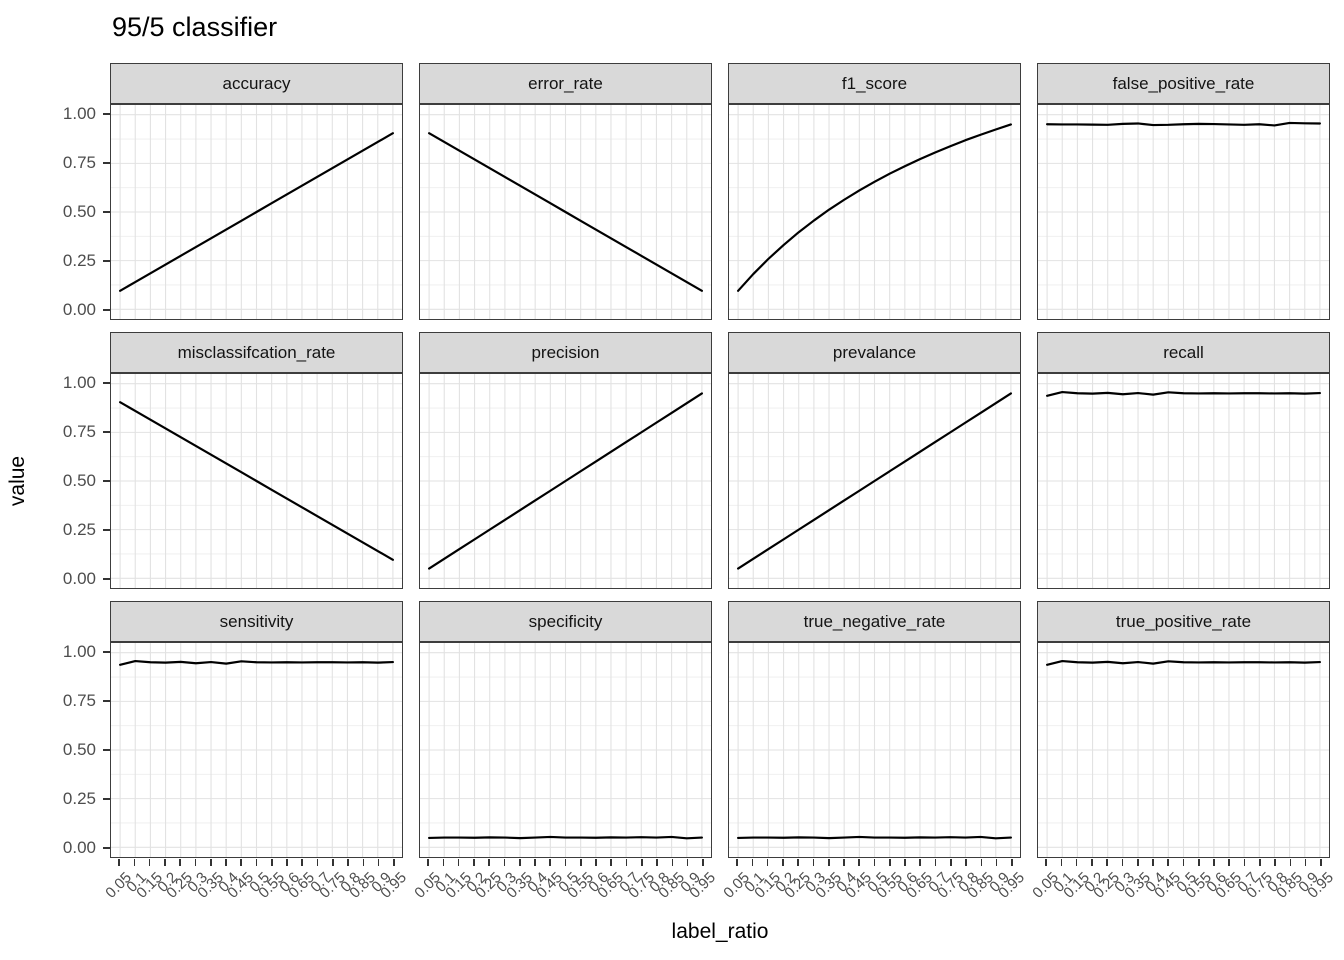  I want to click on y-tick-label: 0.75, so click(79, 162).